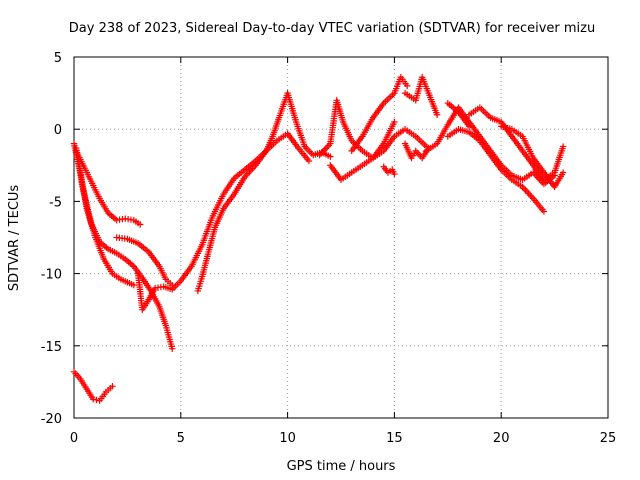 This screenshot has height=480, width=640. What do you see at coordinates (421, 96) in the screenshot?
I see `series-trace-l` at bounding box center [421, 96].